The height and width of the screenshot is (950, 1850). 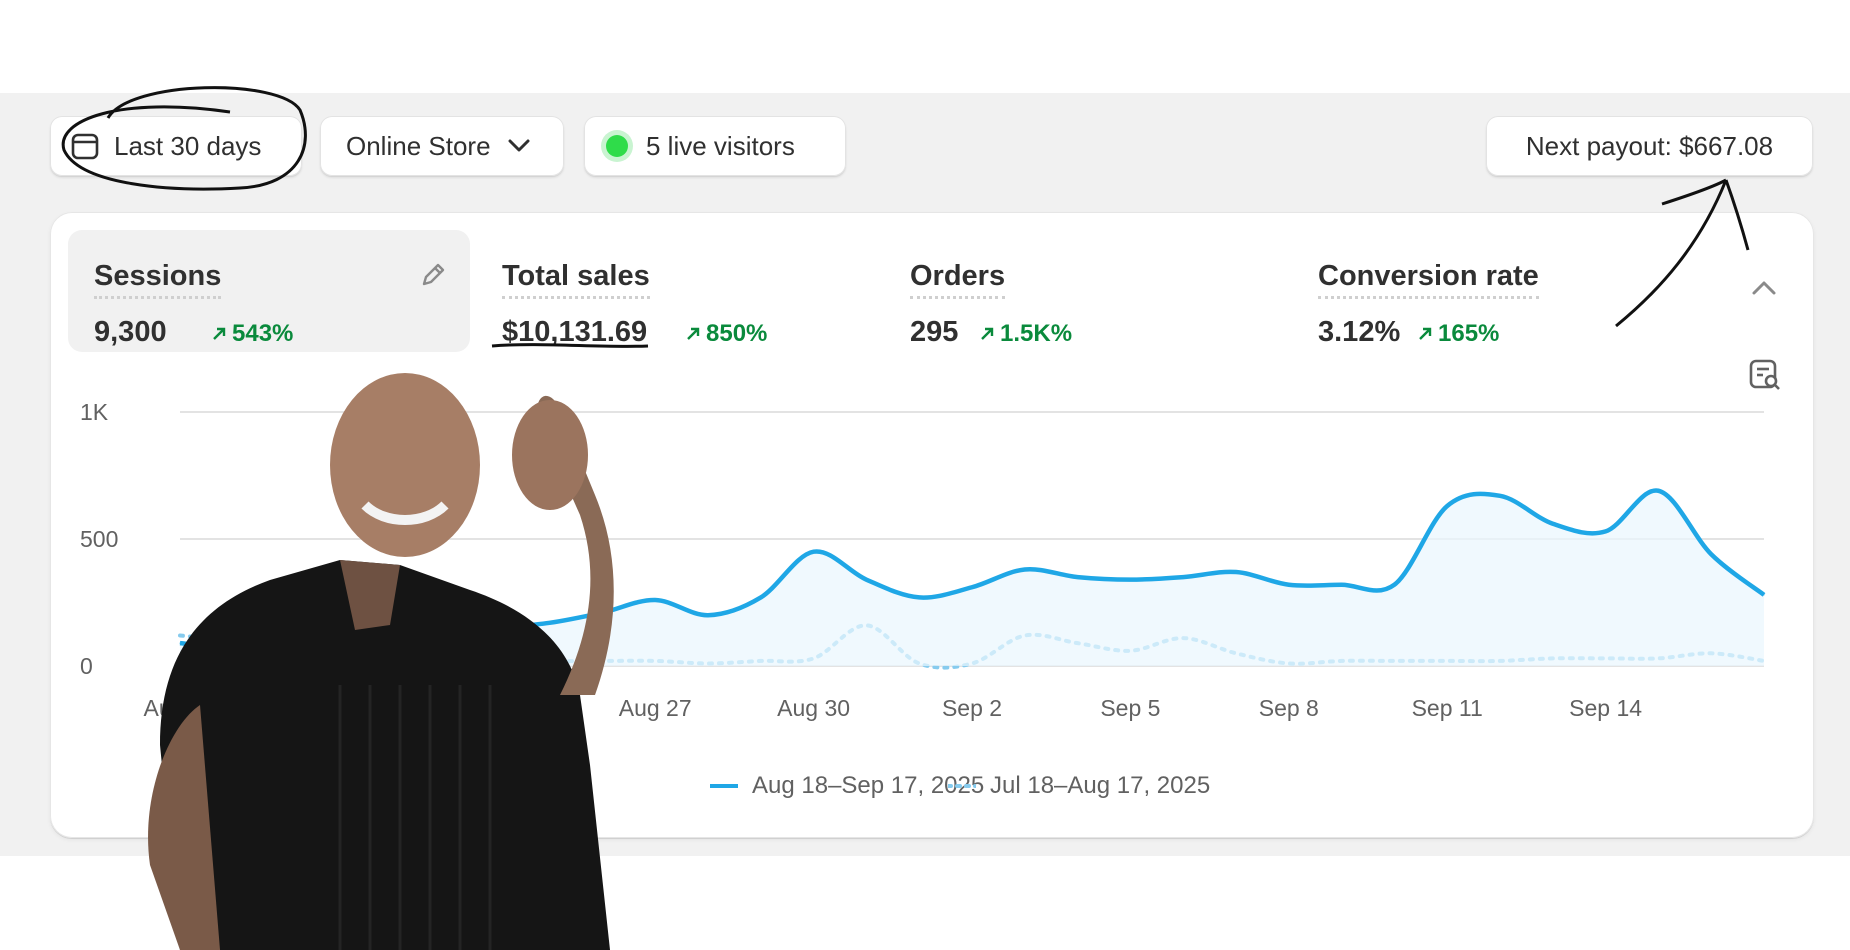 I want to click on live-indicator-dot, so click(x=617, y=146).